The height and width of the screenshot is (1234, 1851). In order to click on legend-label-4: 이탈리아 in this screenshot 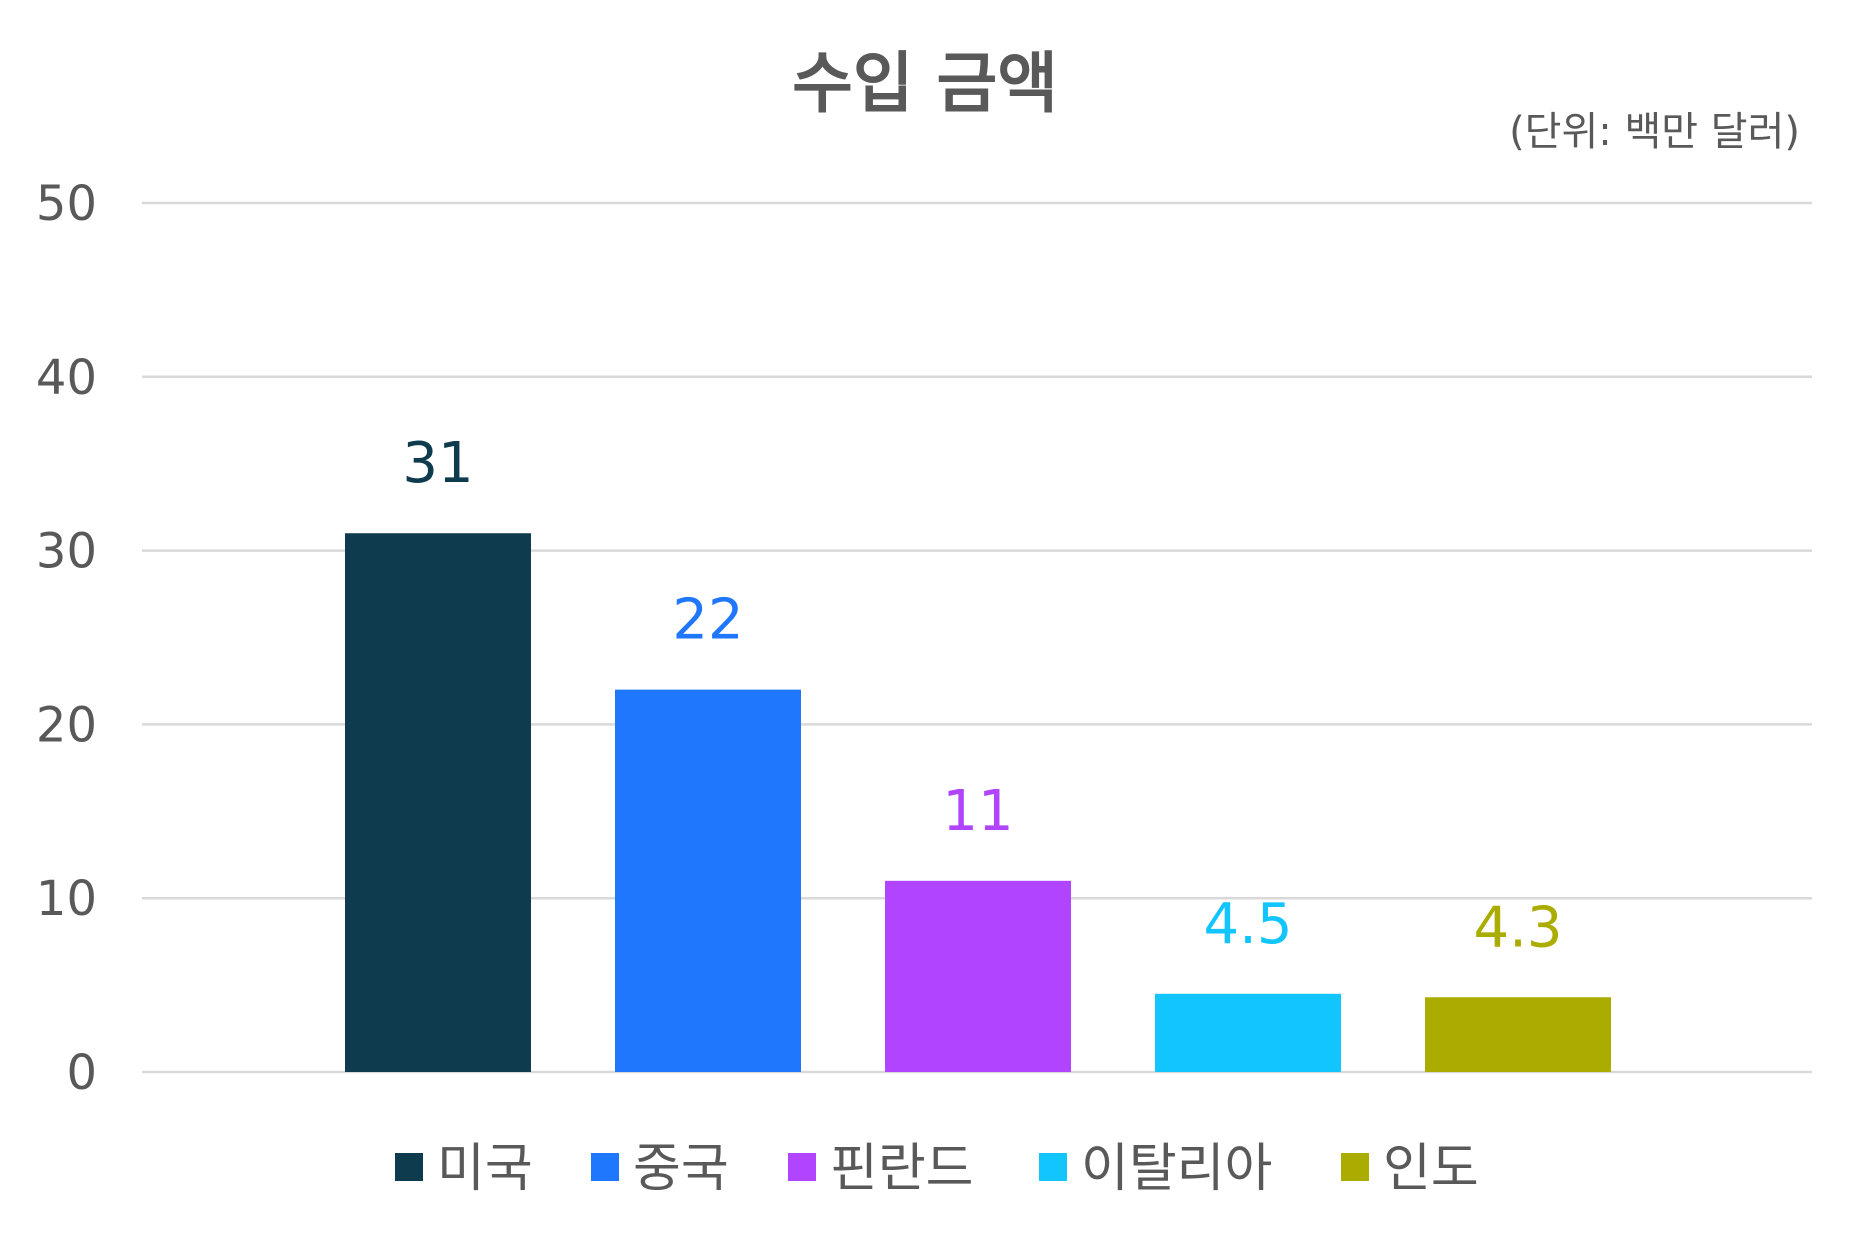, I will do `click(1176, 1169)`.